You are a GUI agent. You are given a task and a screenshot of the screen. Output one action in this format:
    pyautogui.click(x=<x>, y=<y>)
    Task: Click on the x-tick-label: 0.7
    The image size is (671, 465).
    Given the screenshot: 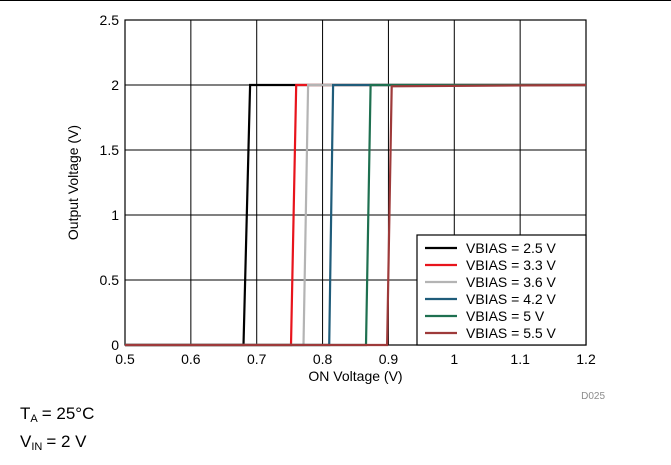 What is the action you would take?
    pyautogui.click(x=257, y=359)
    